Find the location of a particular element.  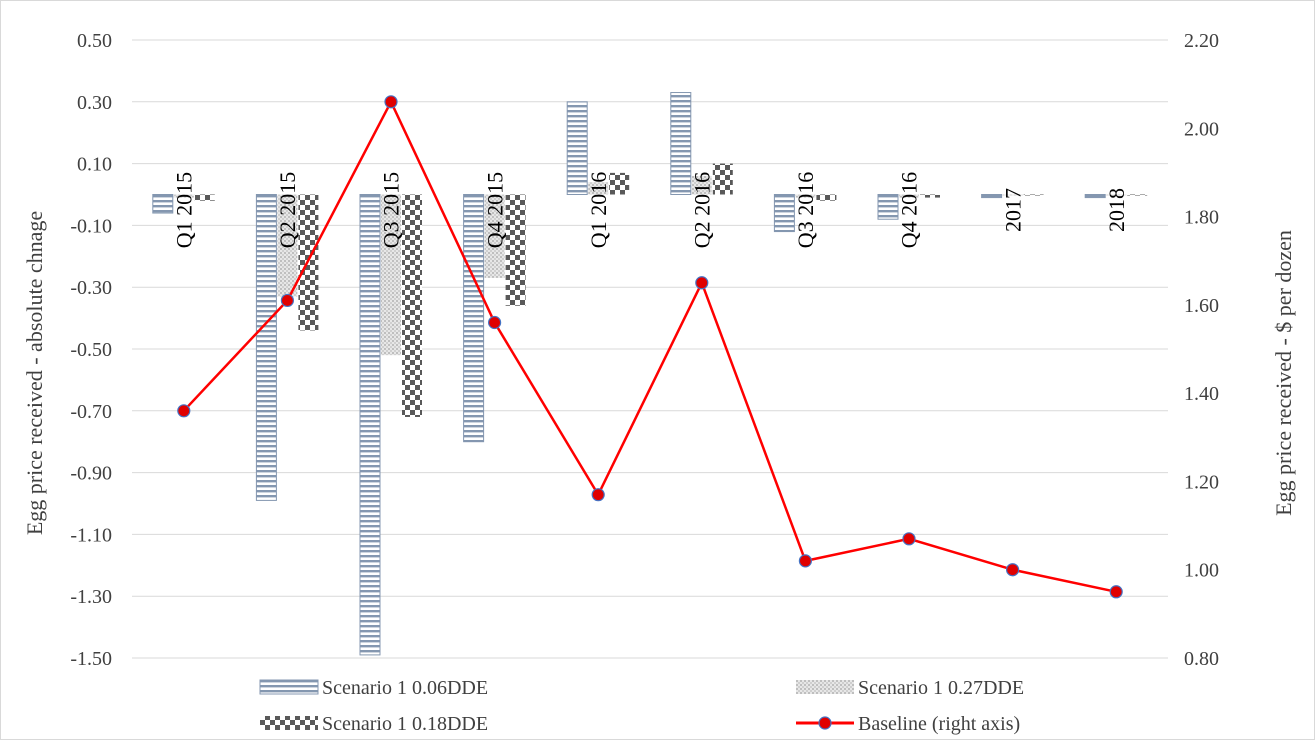

legend-item-scenario-018: Scenario 1 0.18DDE is located at coordinates (374, 724).